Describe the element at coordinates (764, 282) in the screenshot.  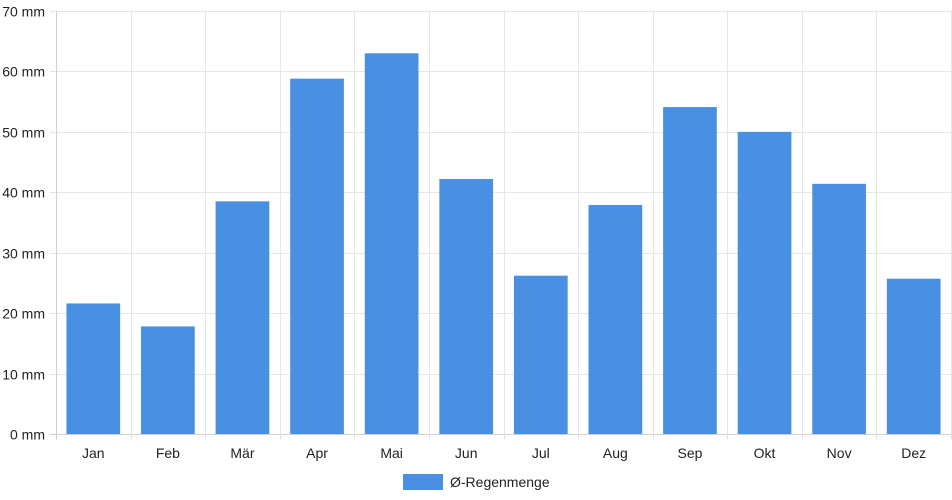
I see `bar-Okt` at that location.